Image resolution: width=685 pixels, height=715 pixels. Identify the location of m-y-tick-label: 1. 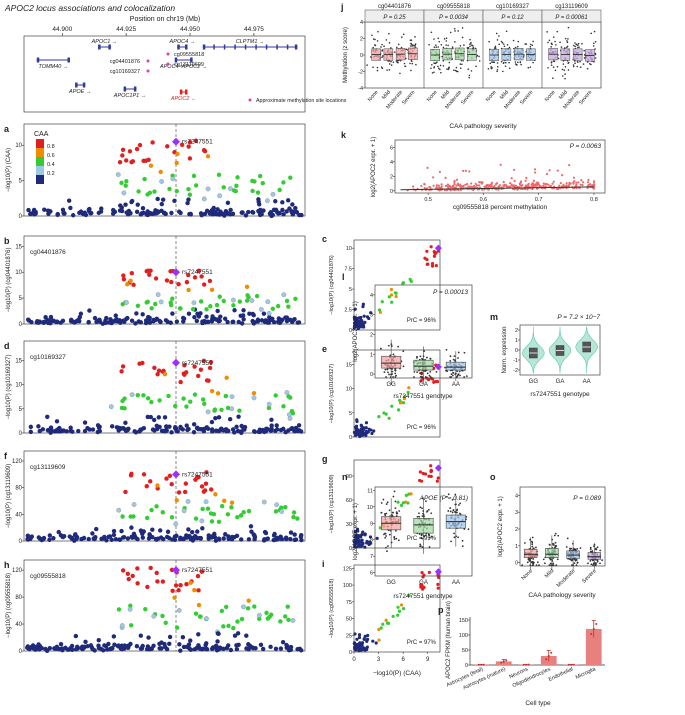
(516, 341).